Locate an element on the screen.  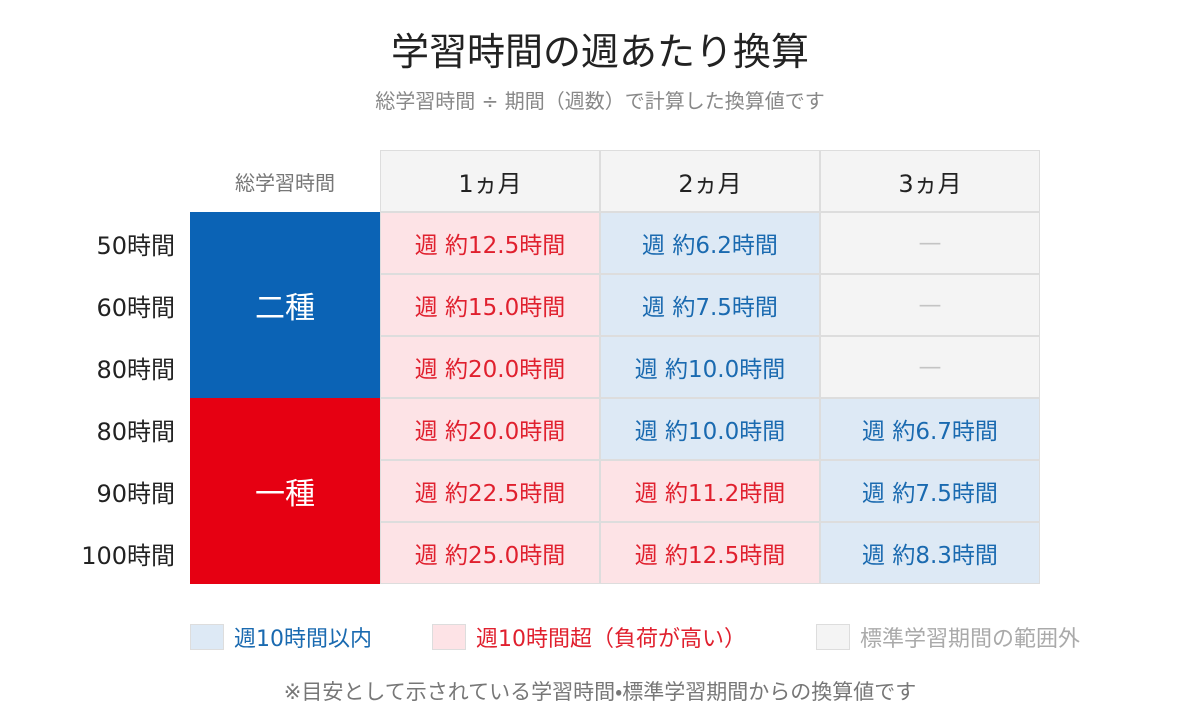
row-label: 60時間 is located at coordinates (135, 307).